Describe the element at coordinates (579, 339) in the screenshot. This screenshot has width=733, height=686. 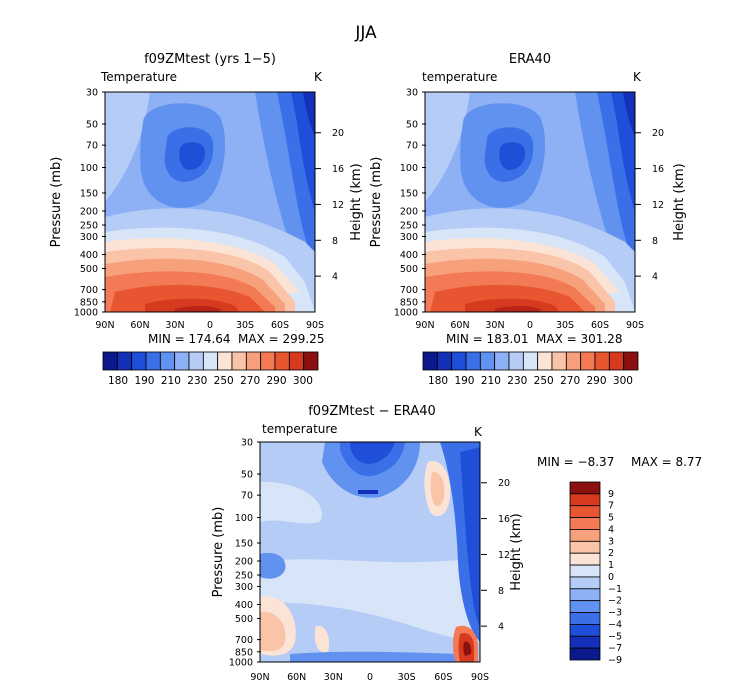
I see `max-label: MAX = 301.28` at that location.